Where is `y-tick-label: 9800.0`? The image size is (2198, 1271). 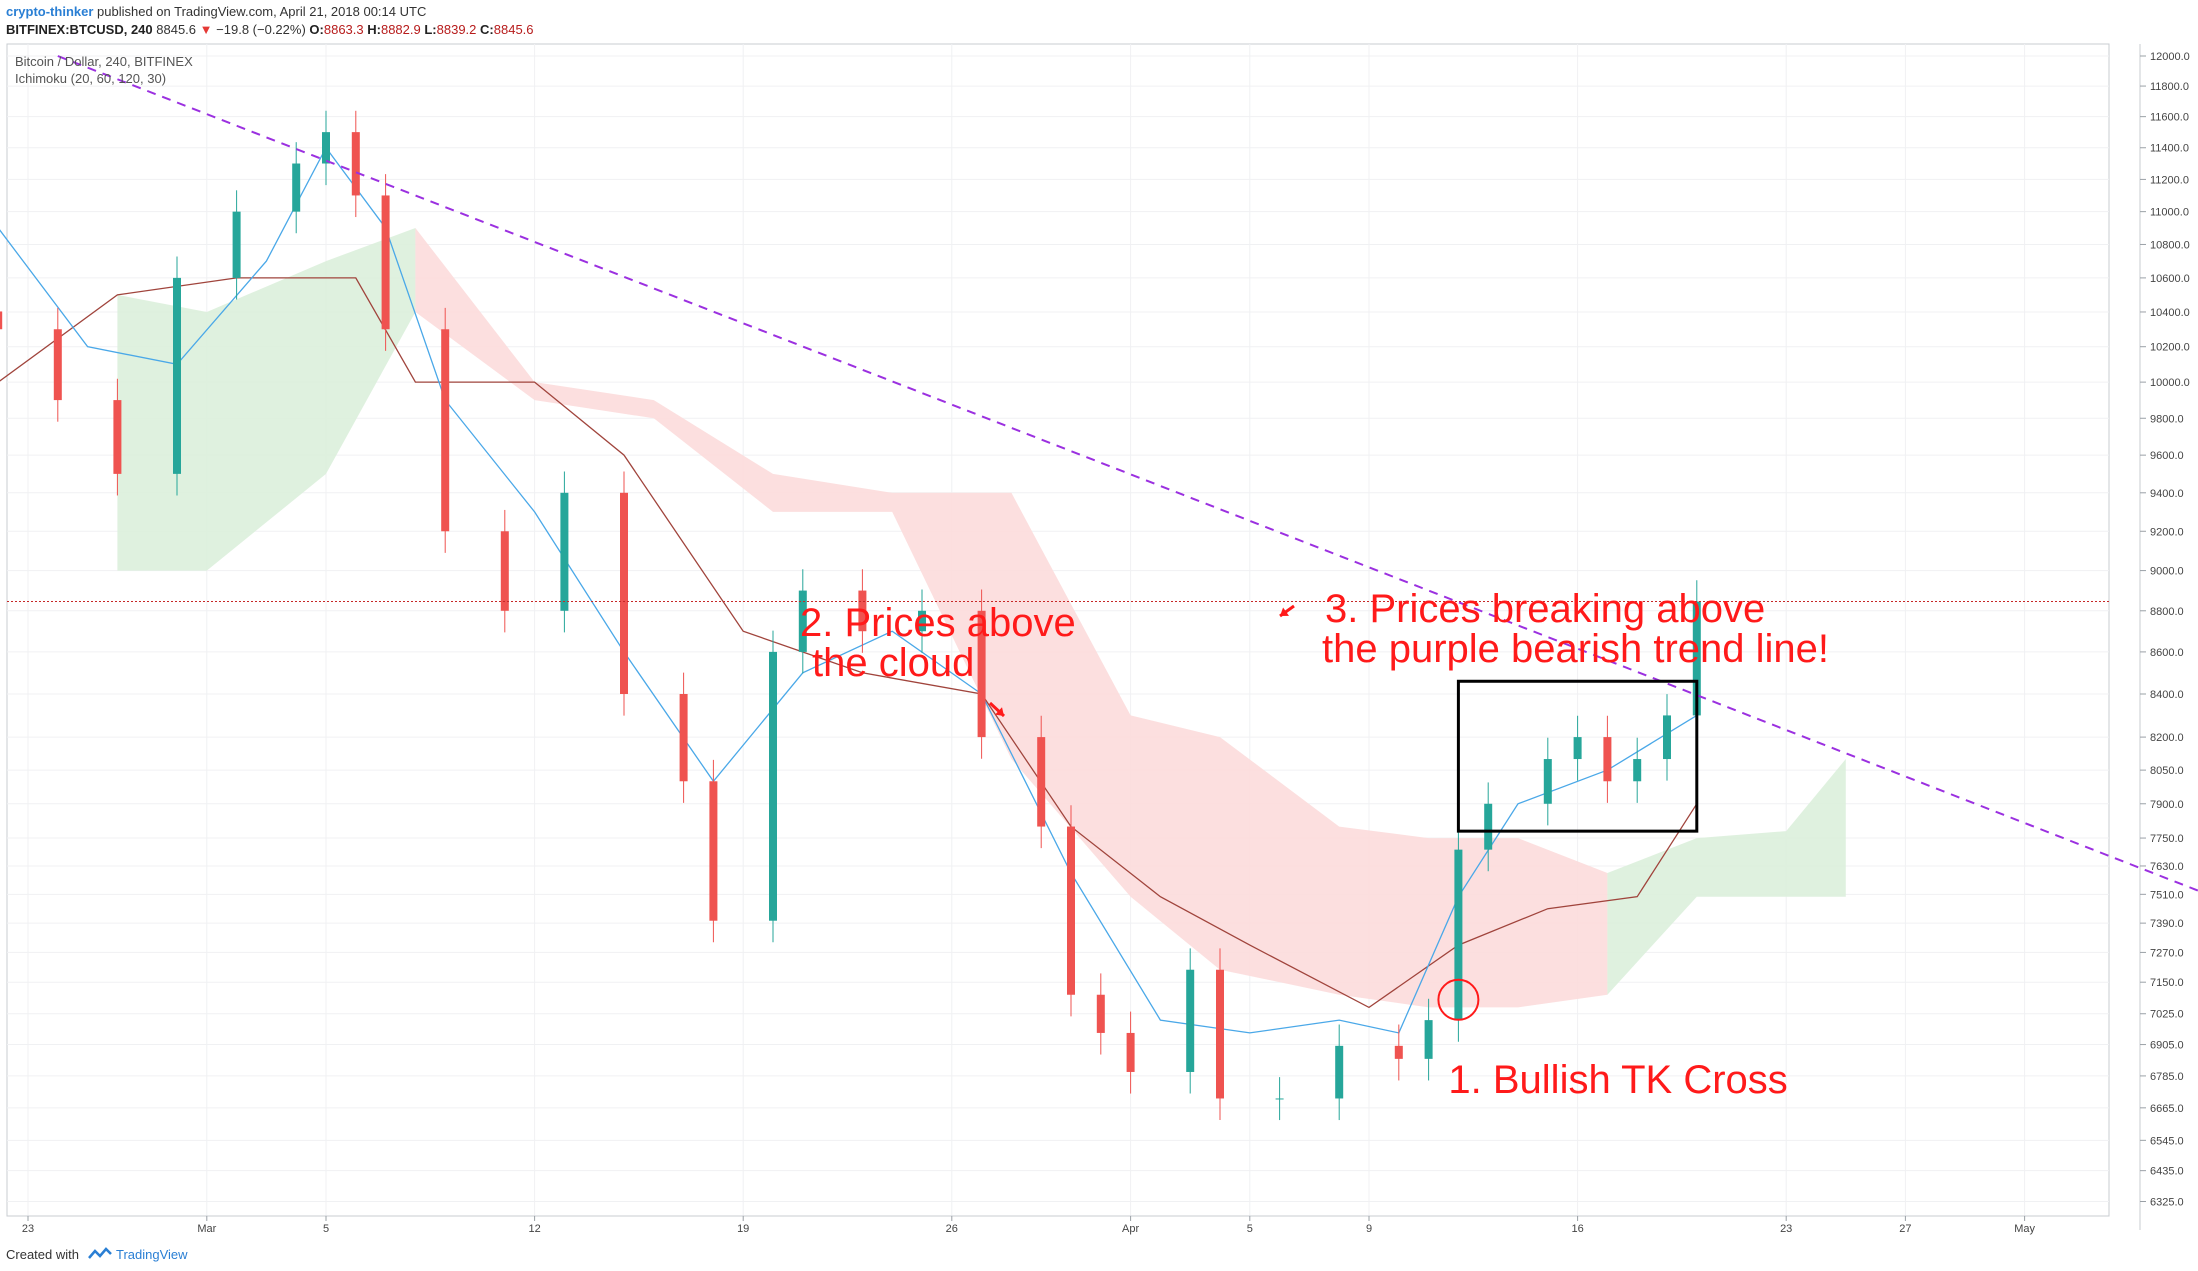 y-tick-label: 9800.0 is located at coordinates (2167, 419).